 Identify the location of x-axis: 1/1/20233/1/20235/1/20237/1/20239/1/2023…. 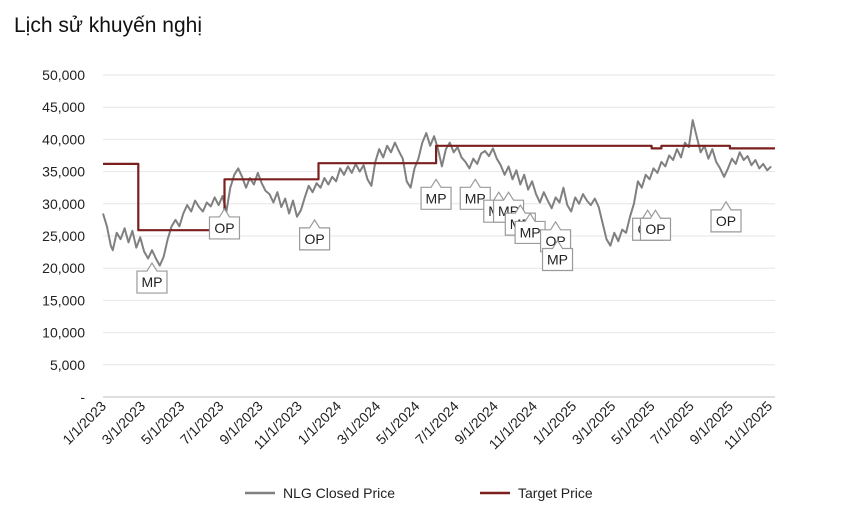
(417, 424).